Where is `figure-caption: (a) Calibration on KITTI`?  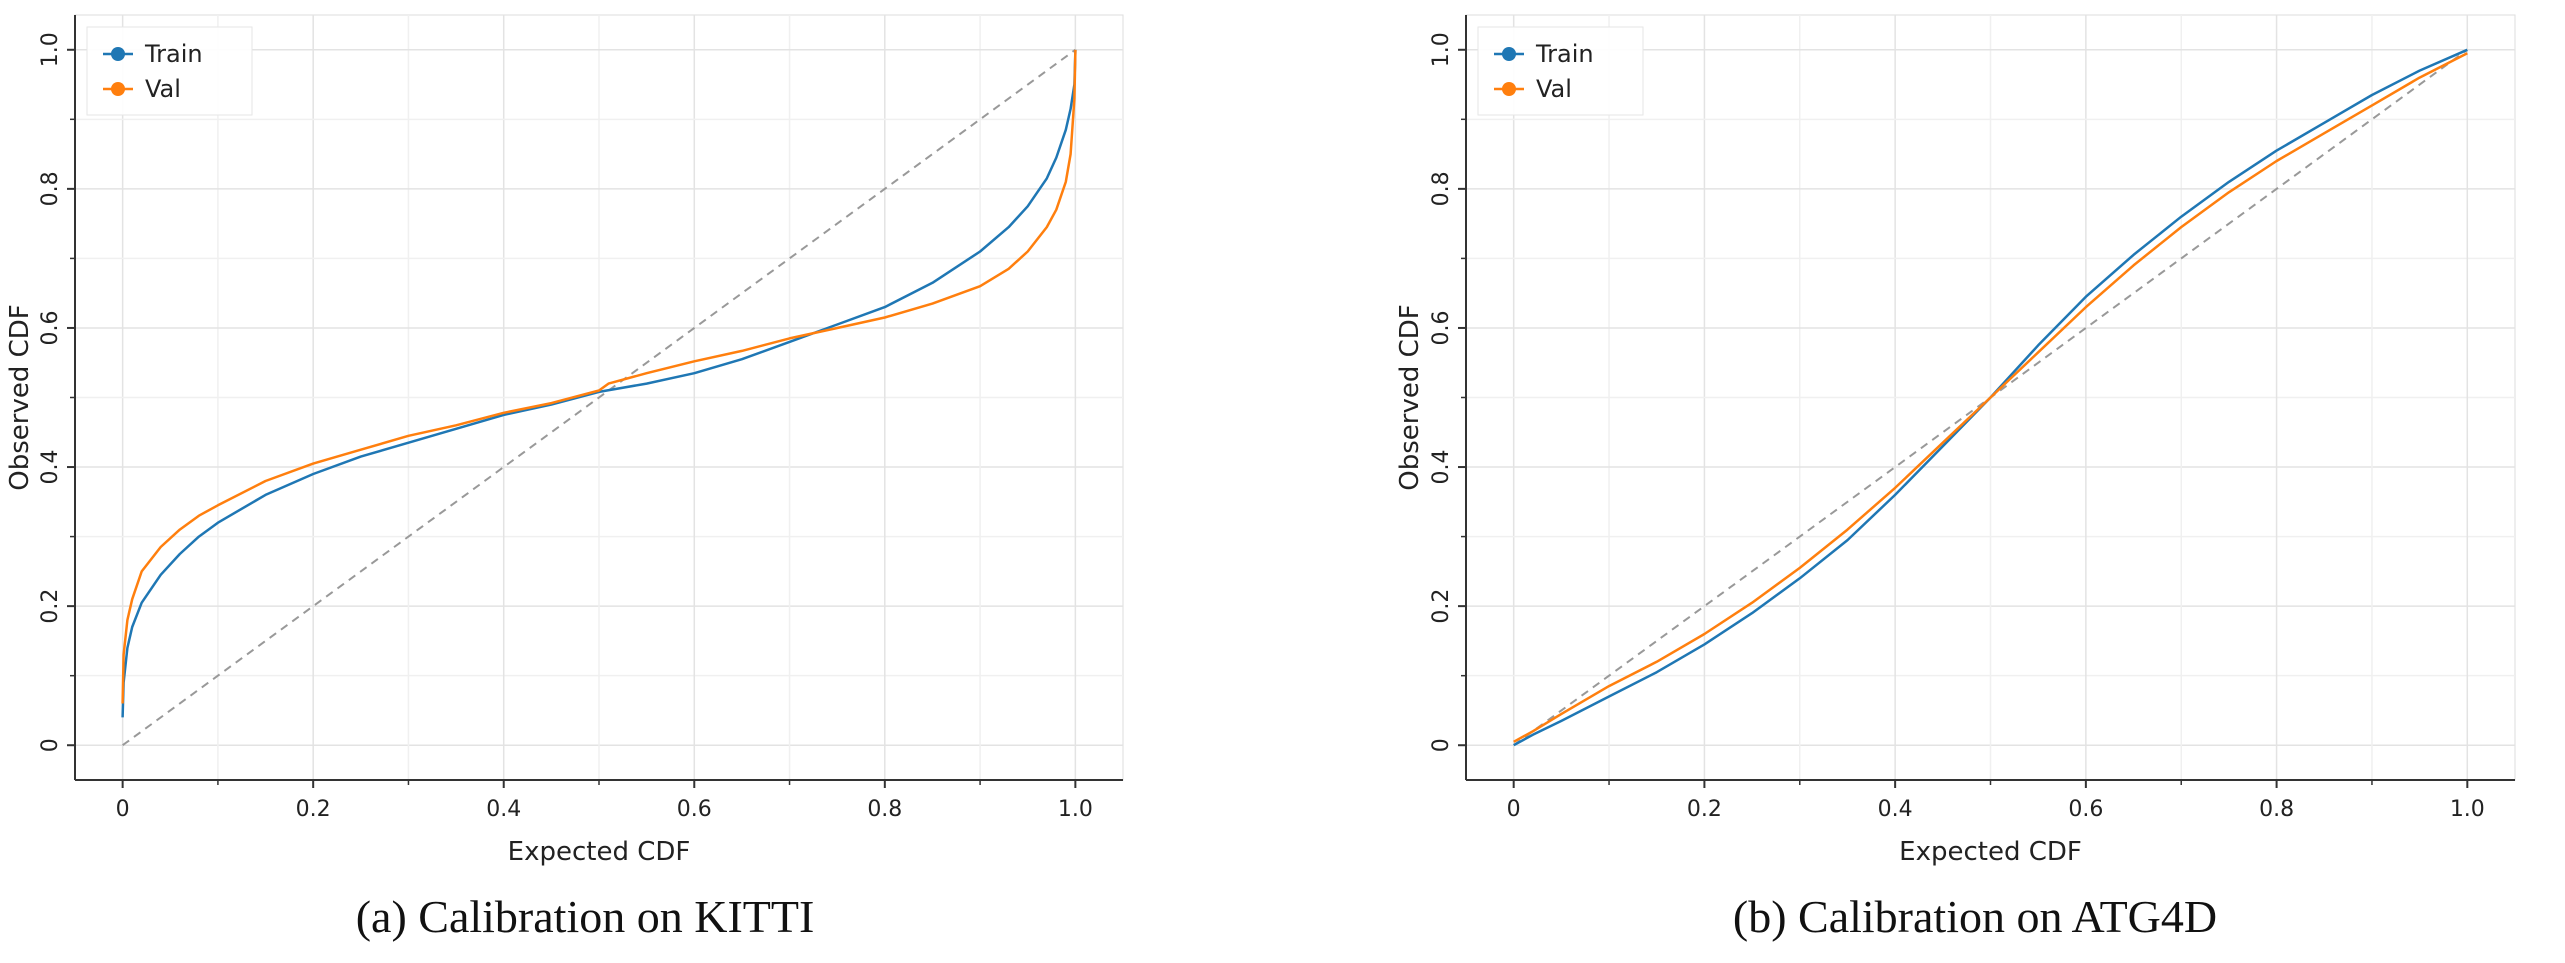 figure-caption: (a) Calibration on KITTI is located at coordinates (585, 916).